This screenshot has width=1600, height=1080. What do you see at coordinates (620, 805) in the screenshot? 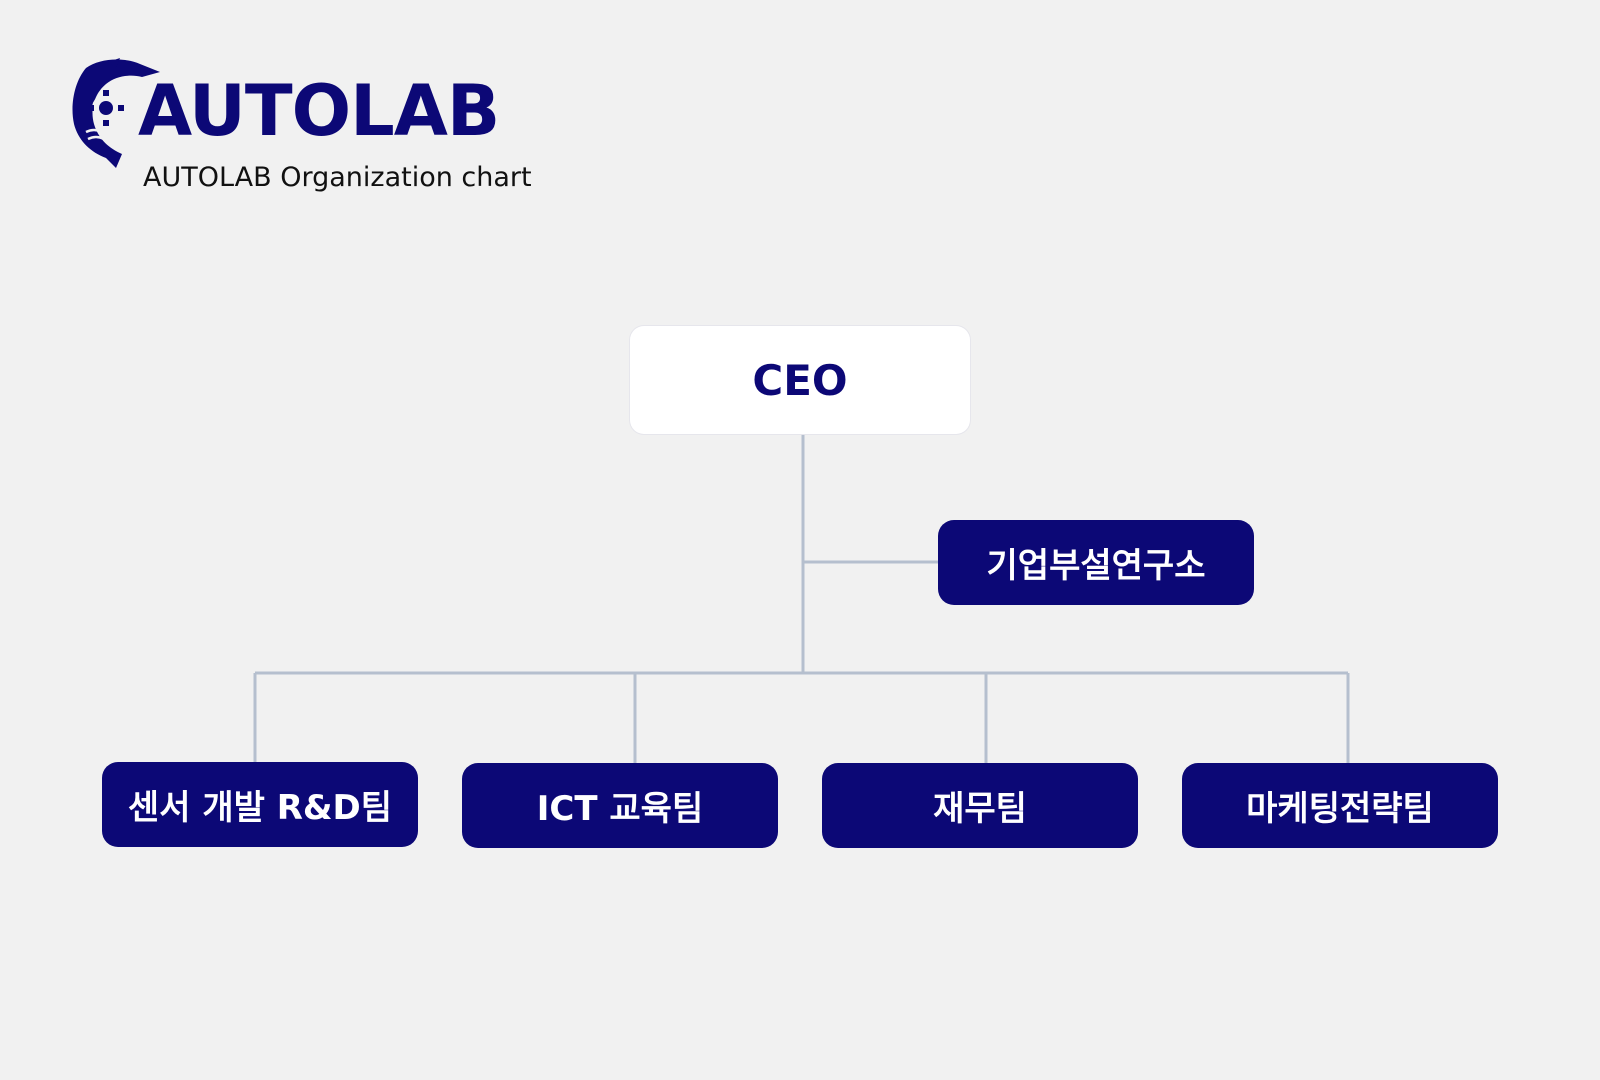
I see `org-node-ict-education-team: ICT 교육팀` at bounding box center [620, 805].